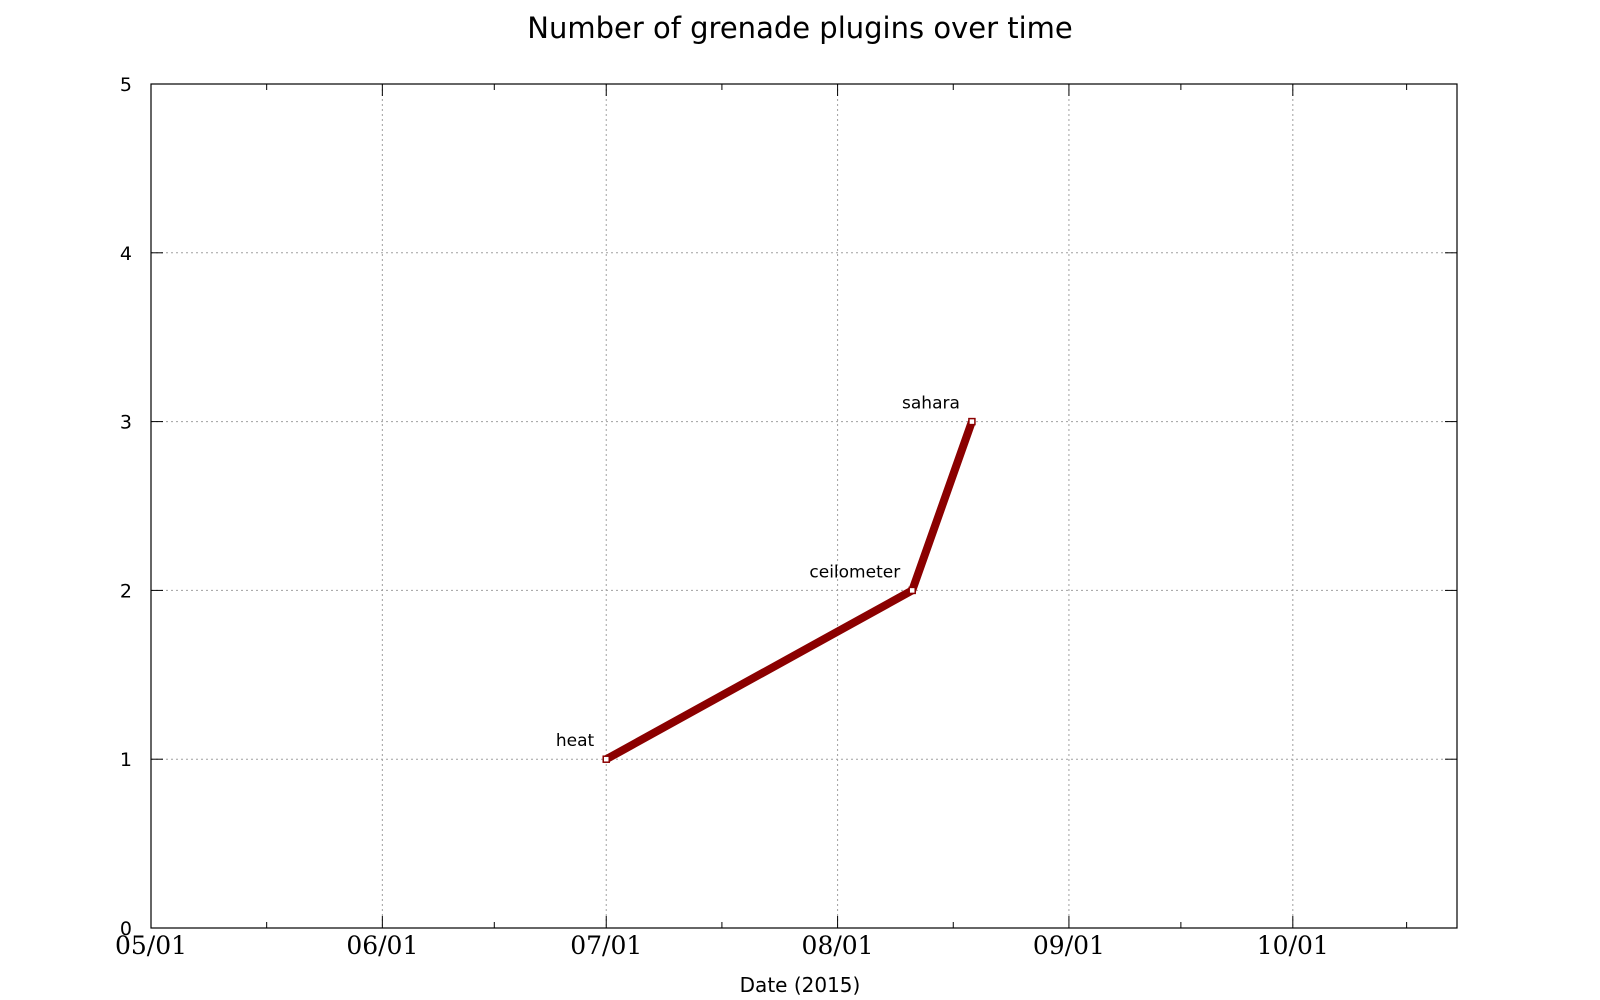 The image size is (1600, 1000). What do you see at coordinates (126, 760) in the screenshot?
I see `y-tick-label: 1` at bounding box center [126, 760].